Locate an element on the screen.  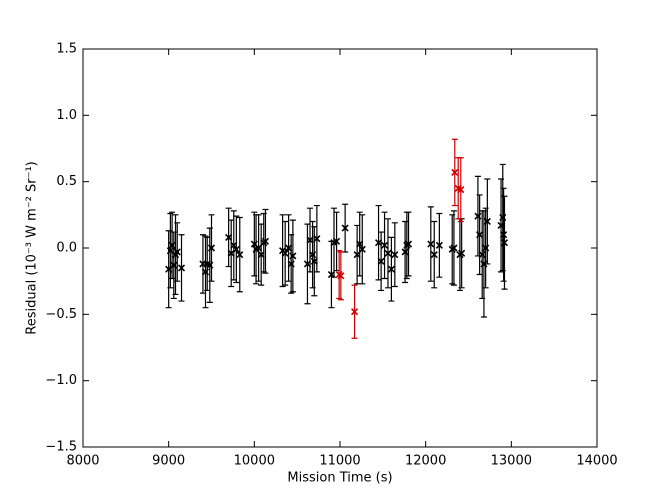
x-tick-label: 13000 is located at coordinates (511, 461).